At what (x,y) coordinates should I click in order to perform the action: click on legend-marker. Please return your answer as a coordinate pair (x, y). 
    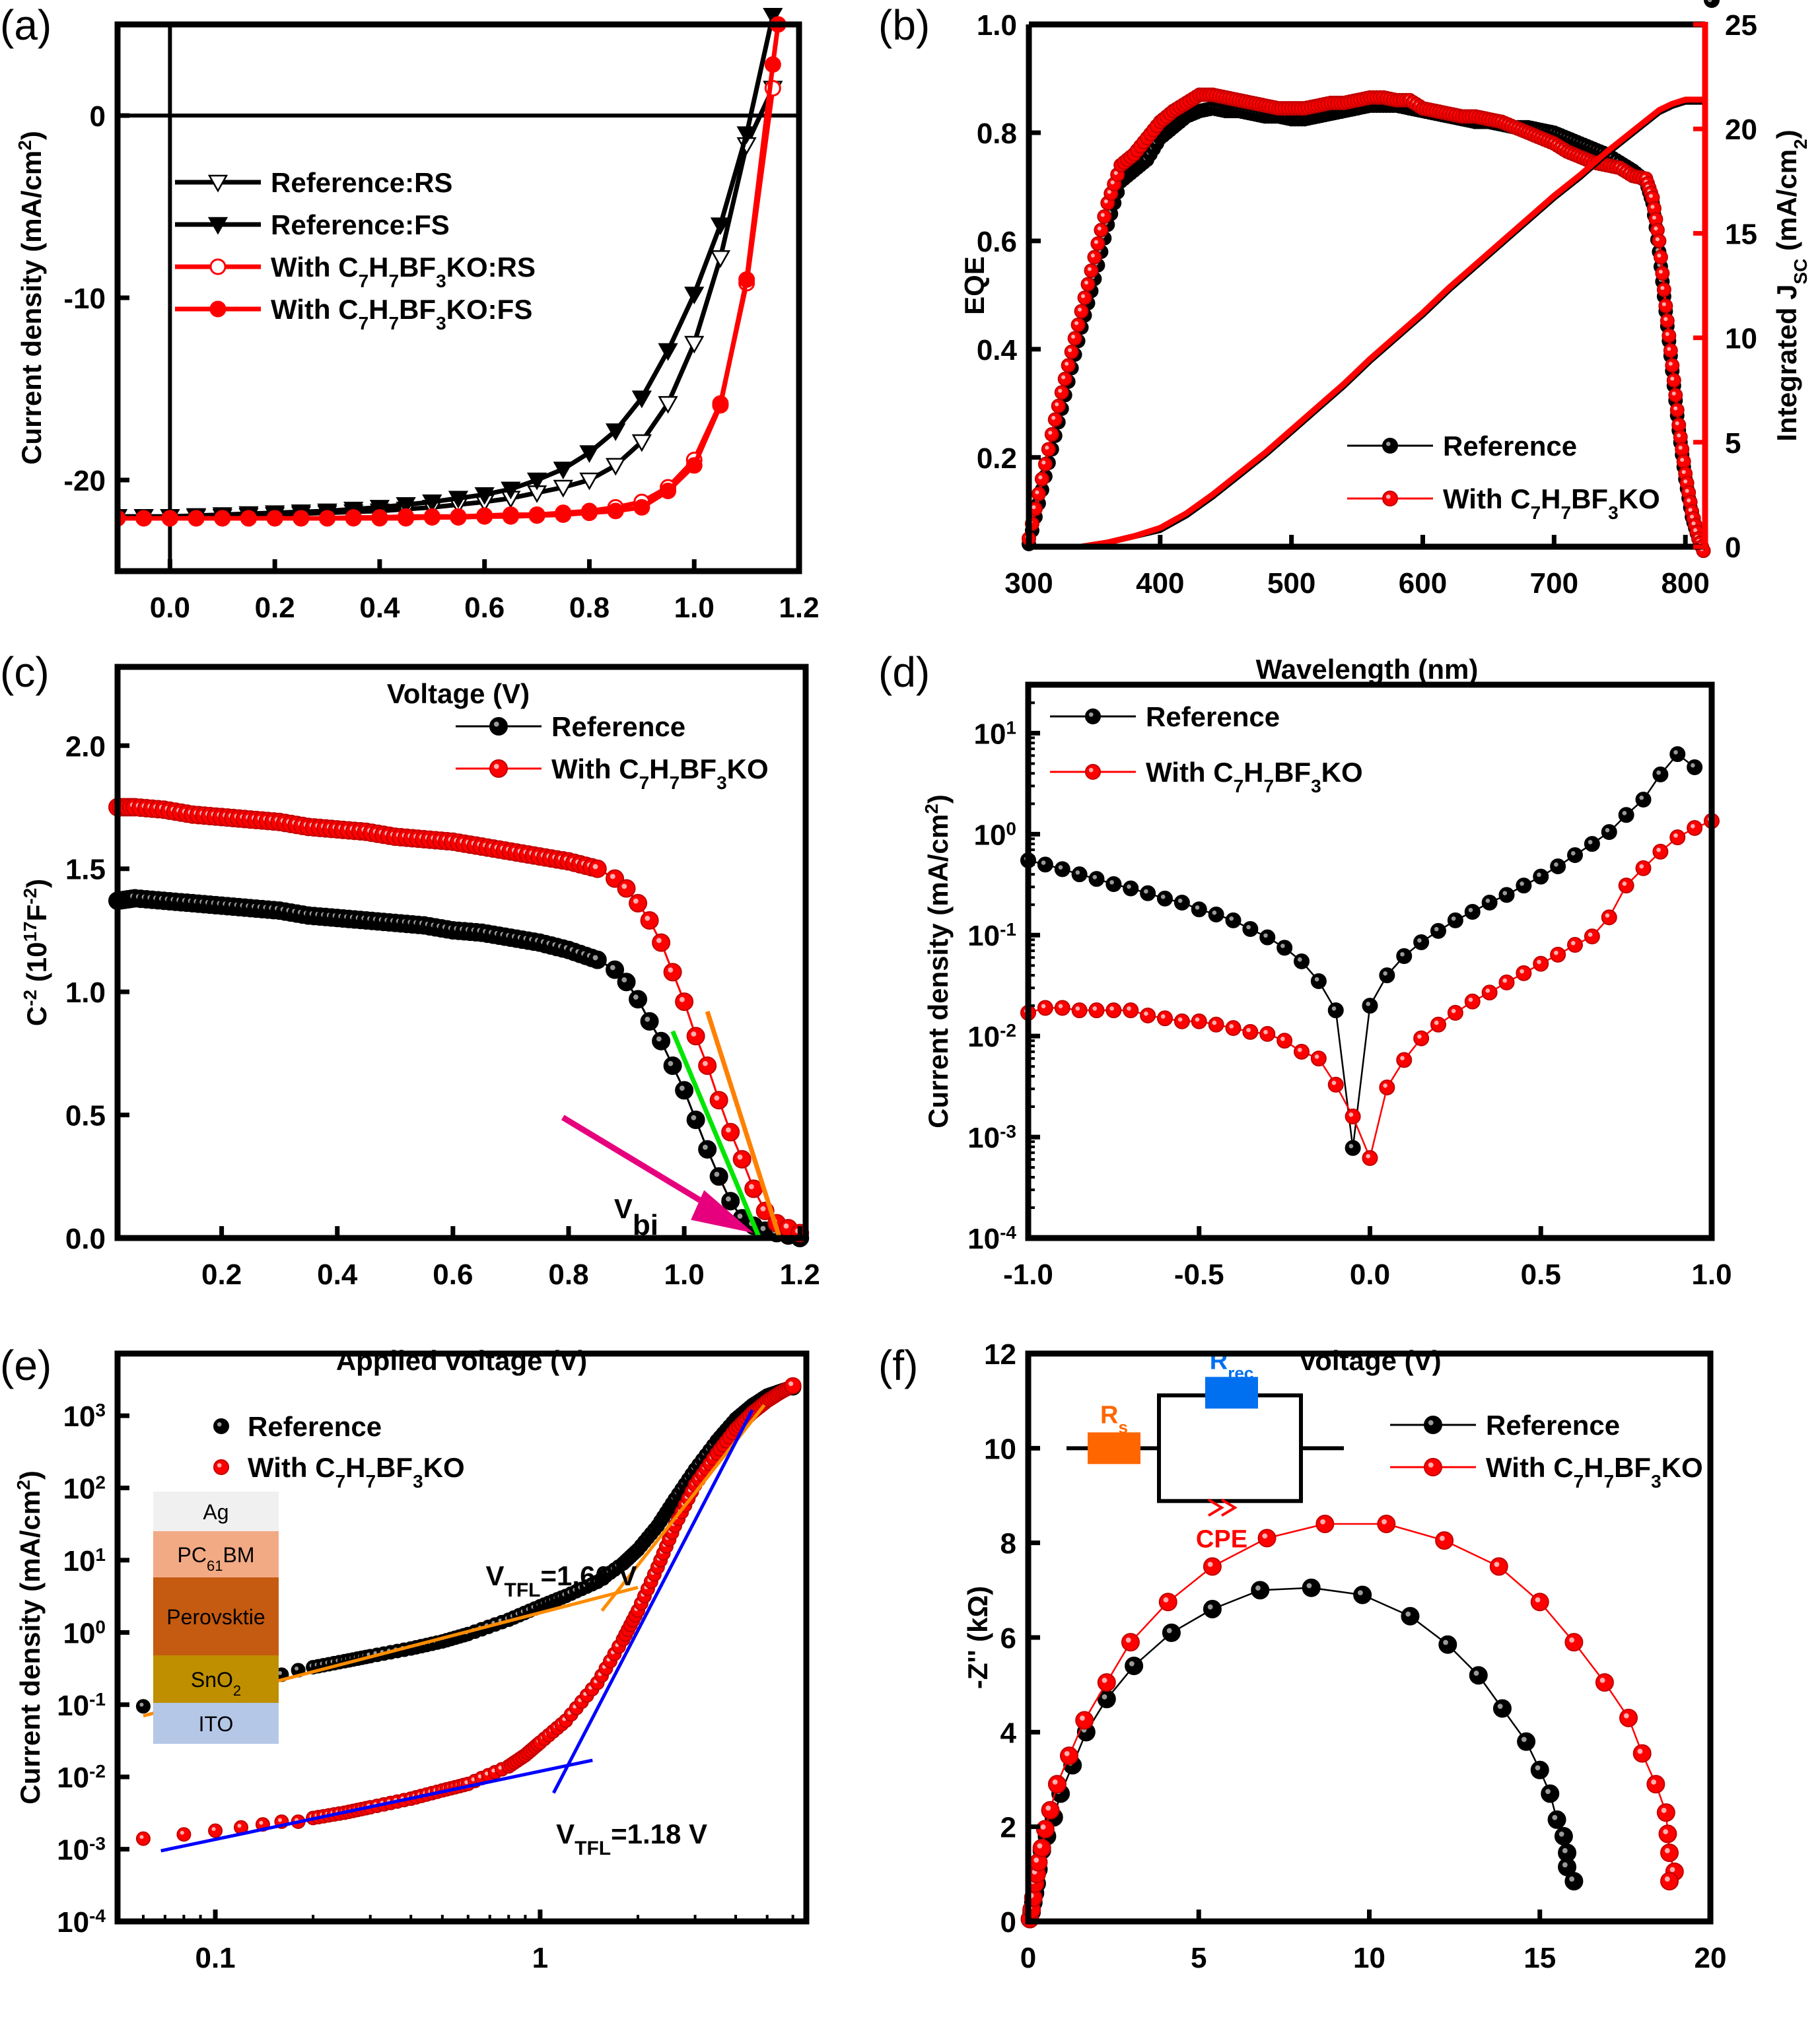
    Looking at the image, I should click on (221, 1467).